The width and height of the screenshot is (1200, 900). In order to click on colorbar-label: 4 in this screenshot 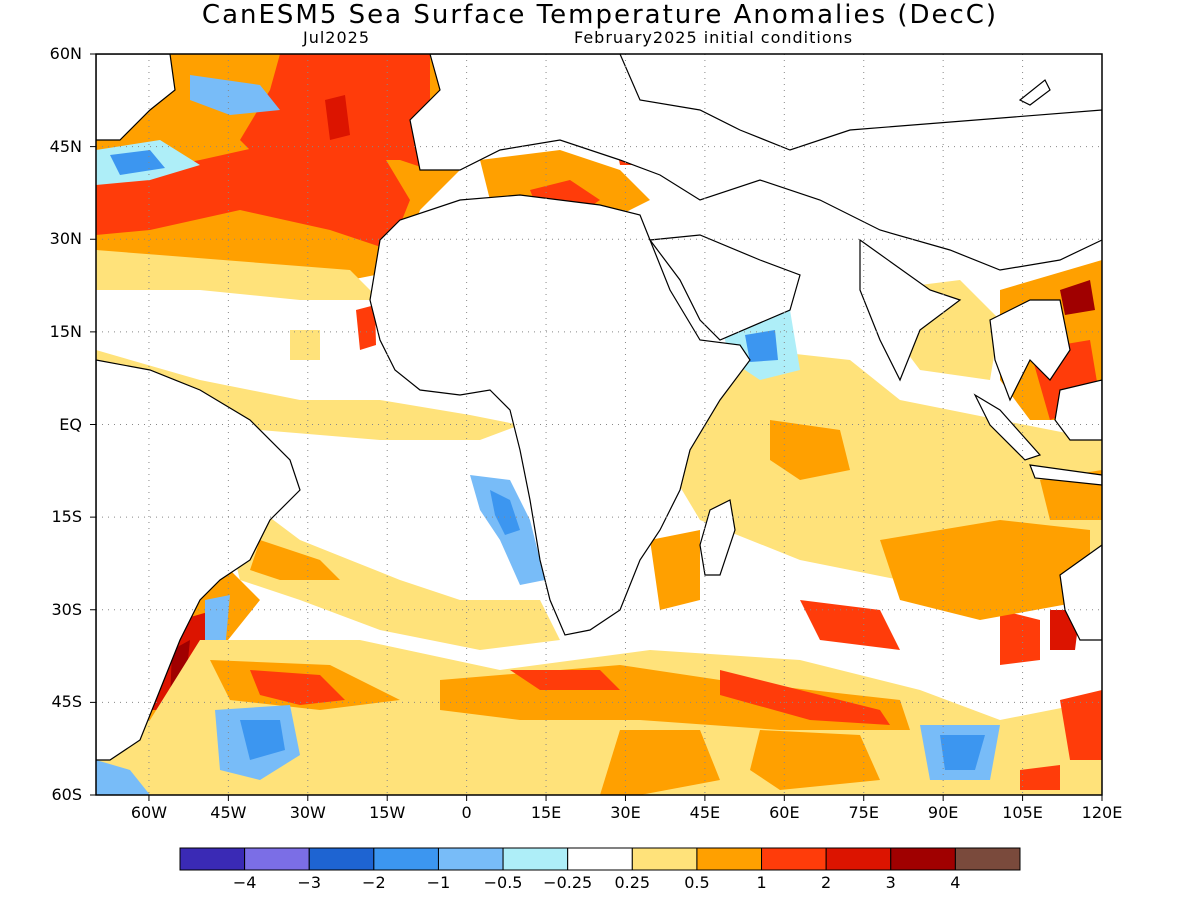, I will do `click(955, 882)`.